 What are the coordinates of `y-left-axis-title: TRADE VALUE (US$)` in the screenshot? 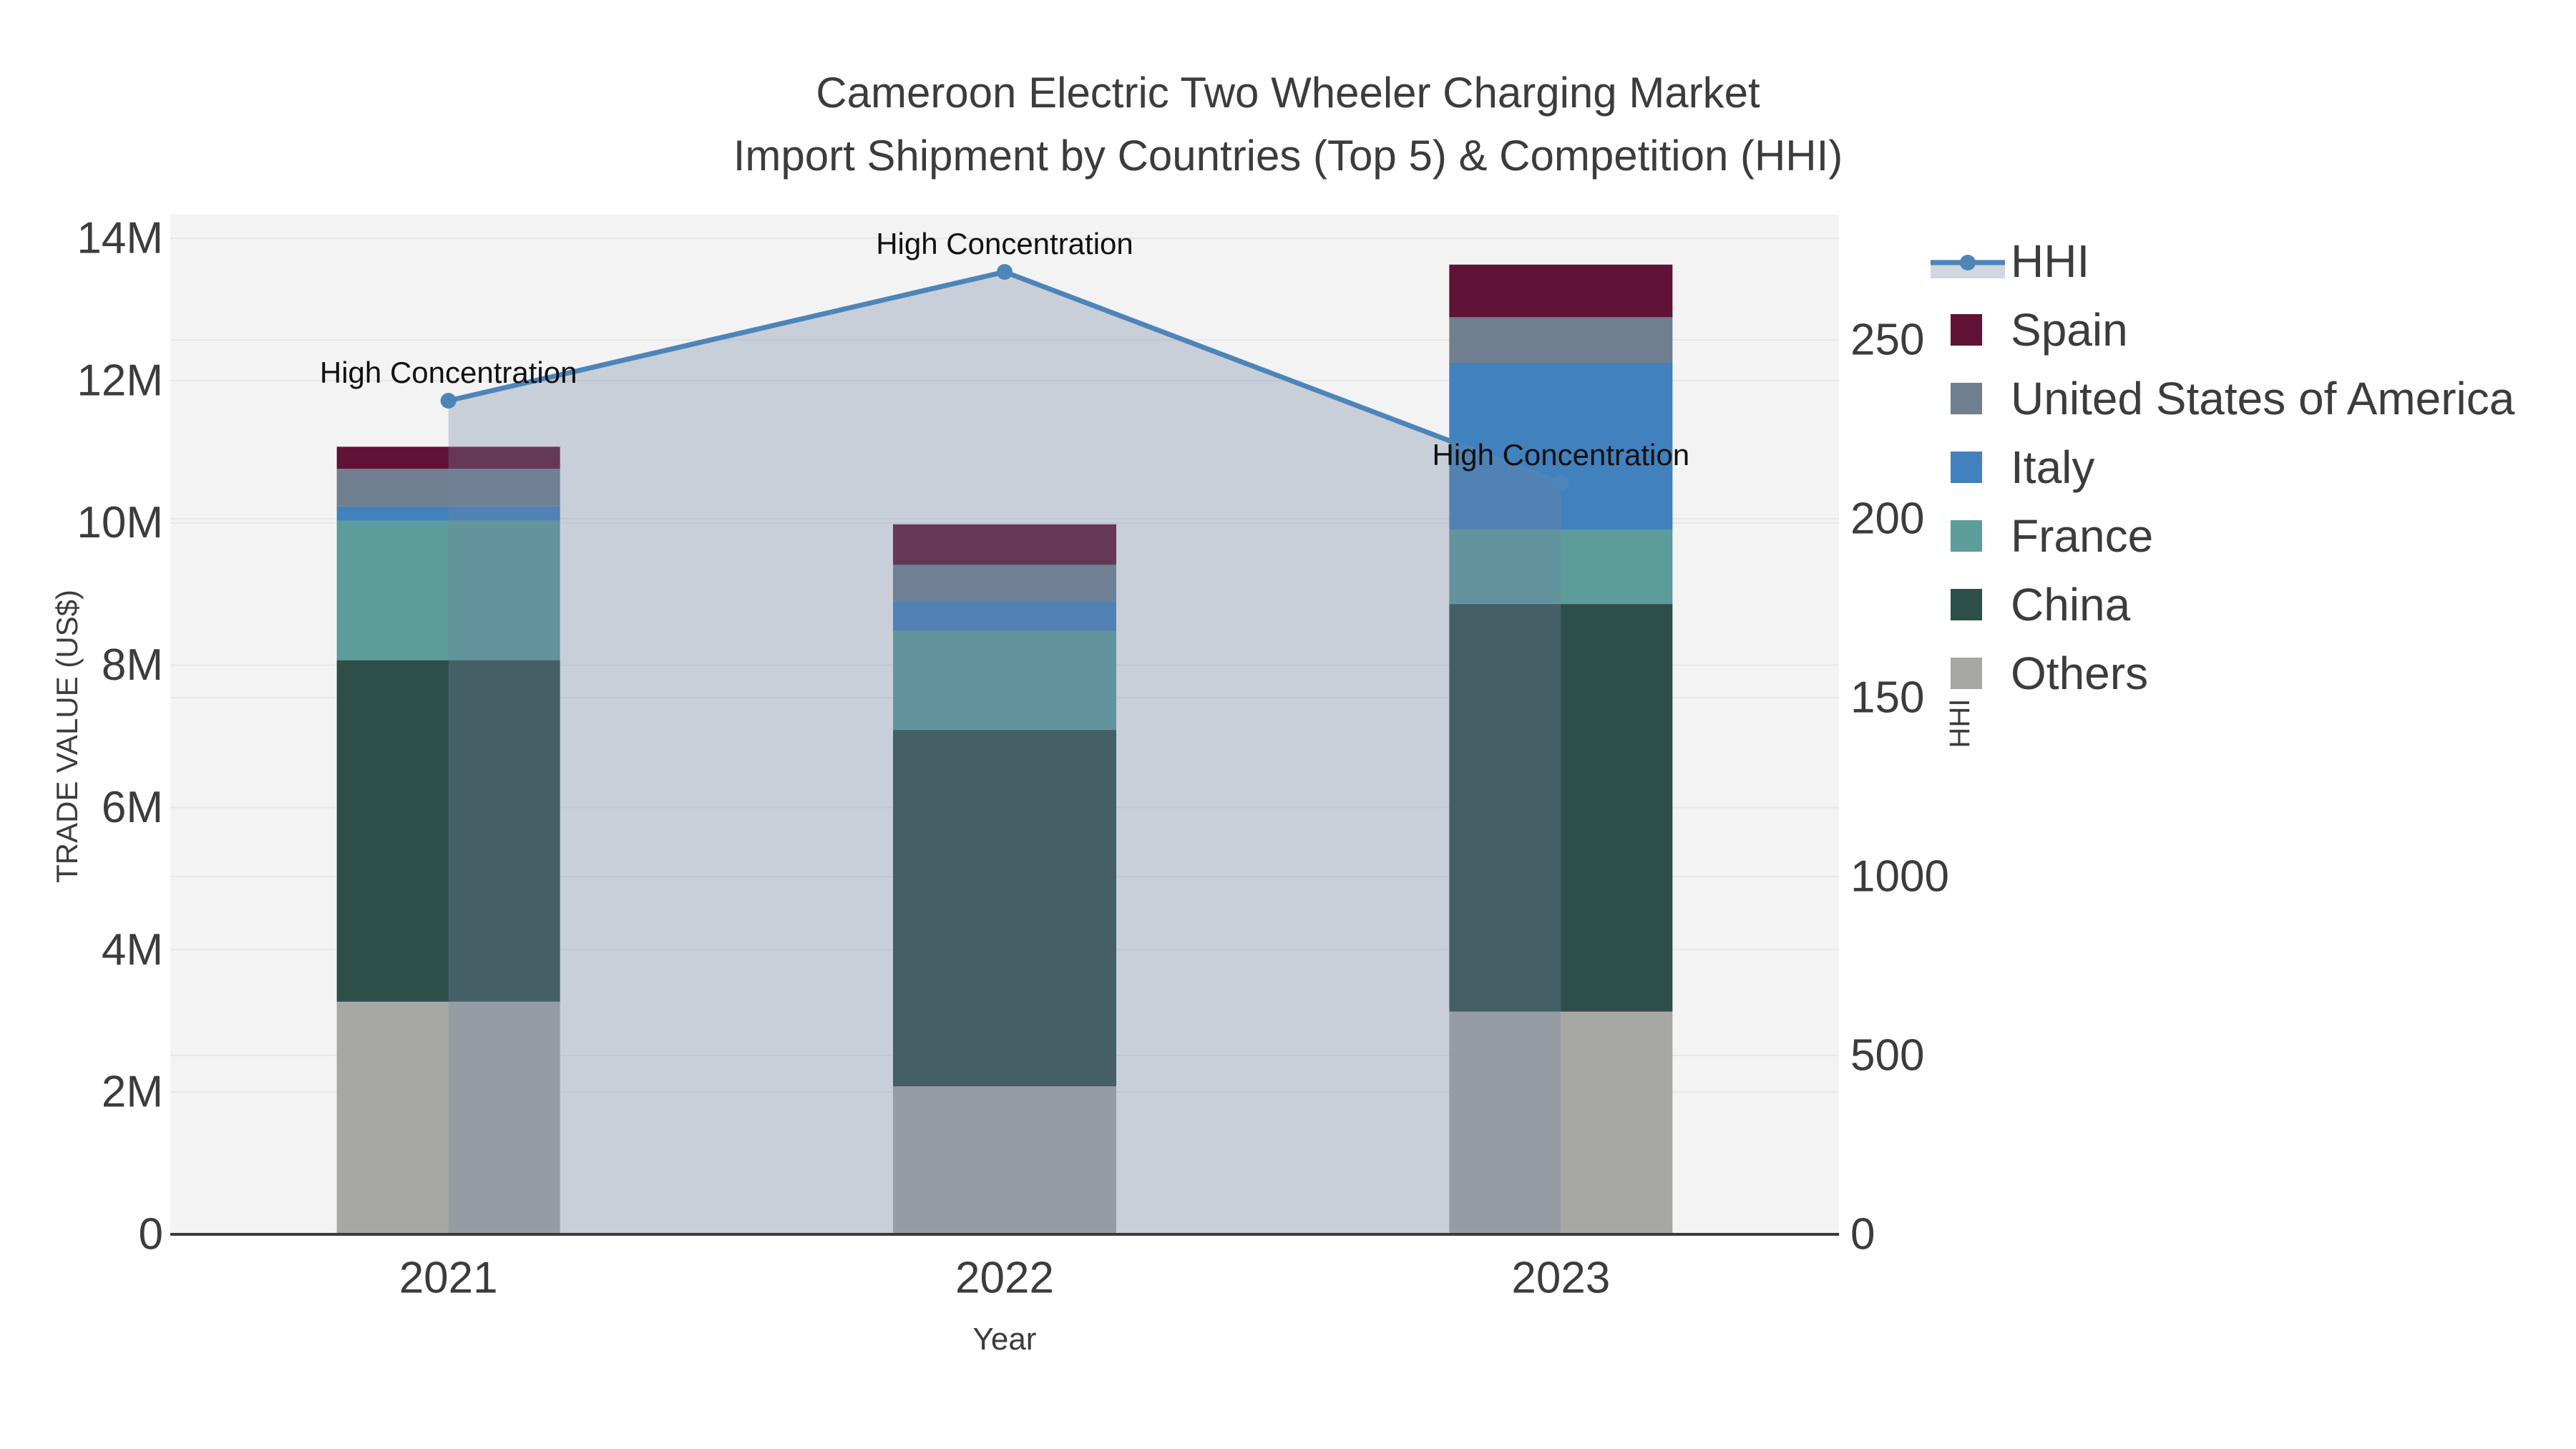 It's located at (67, 736).